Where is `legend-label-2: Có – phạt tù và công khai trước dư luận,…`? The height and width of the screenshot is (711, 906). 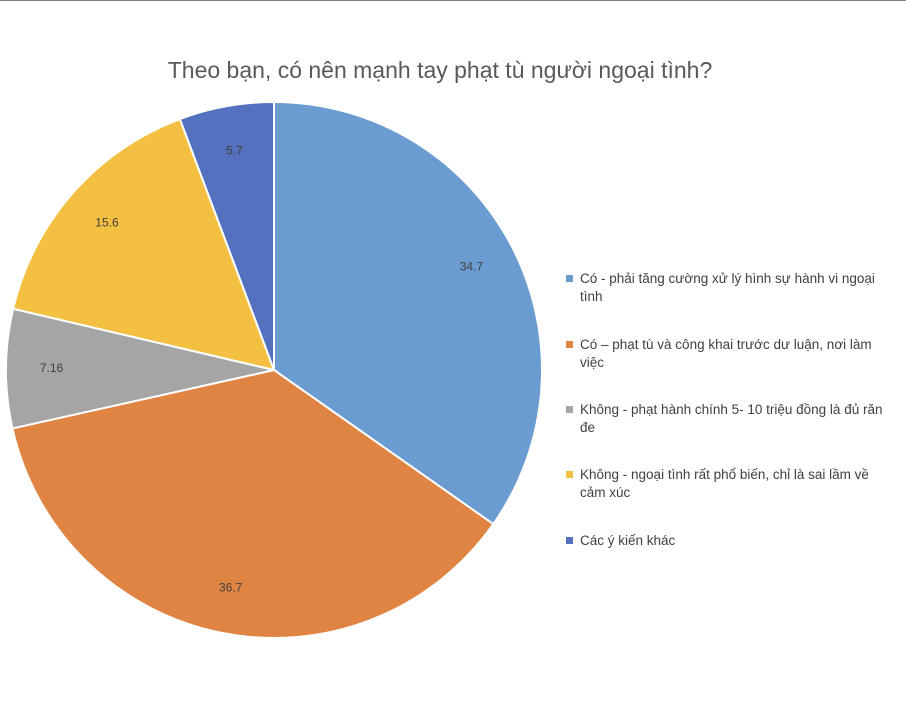 legend-label-2: Có – phạt tù và công khai trước dư luận,… is located at coordinates (726, 353).